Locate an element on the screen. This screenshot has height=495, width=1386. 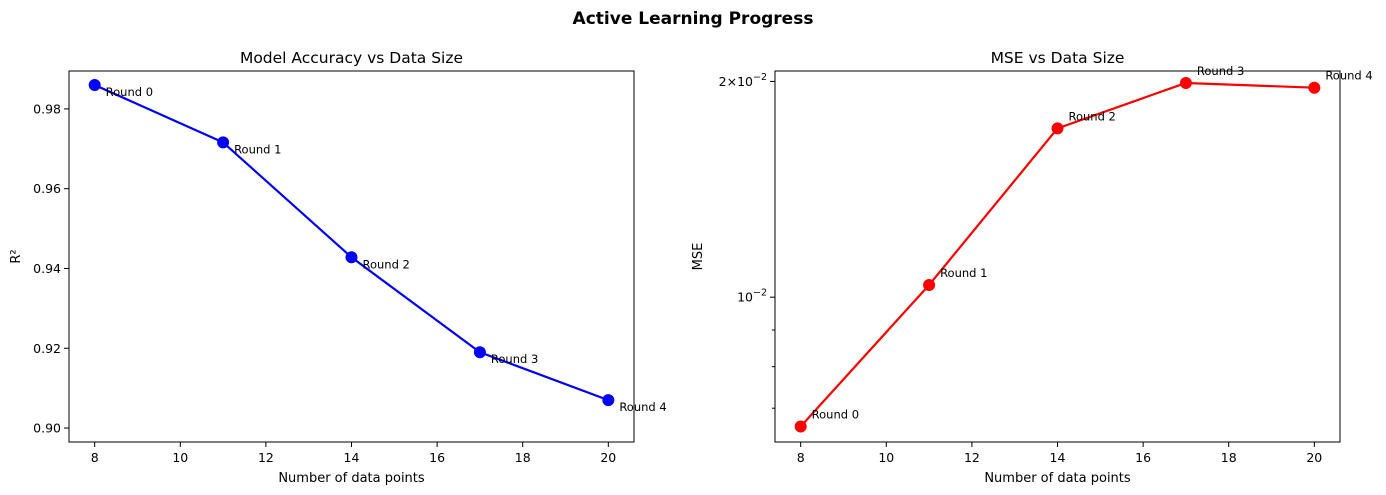
y-tick-label: 0.92 is located at coordinates (47, 348).